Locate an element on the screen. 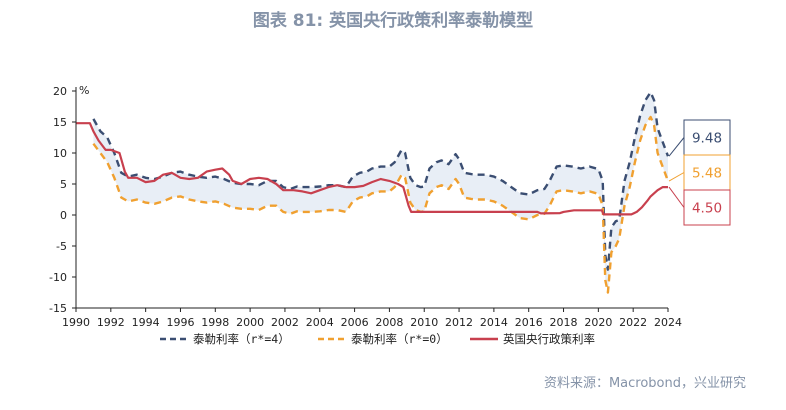 This screenshot has width=786, height=410. y-tick-label: -10 is located at coordinates (58, 277).